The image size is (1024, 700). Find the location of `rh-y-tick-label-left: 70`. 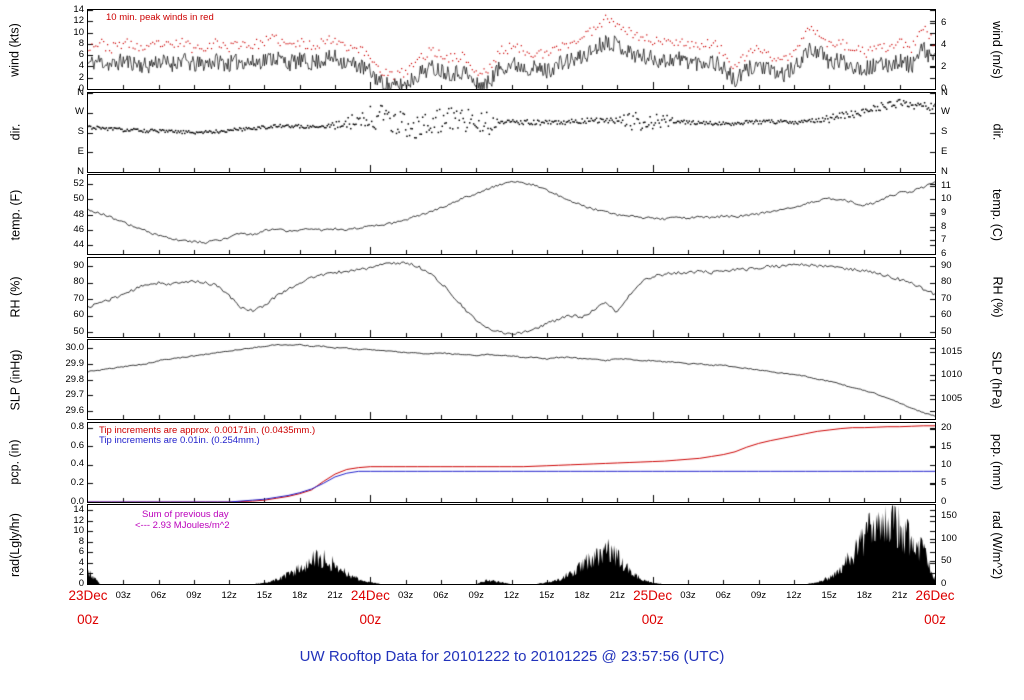

rh-y-tick-label-left: 70 is located at coordinates (78, 298).